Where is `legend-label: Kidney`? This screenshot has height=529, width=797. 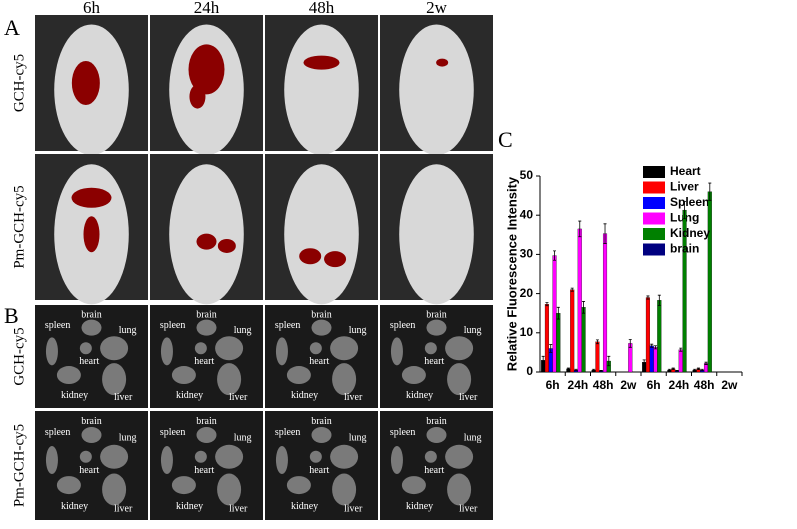 legend-label: Kidney is located at coordinates (690, 233).